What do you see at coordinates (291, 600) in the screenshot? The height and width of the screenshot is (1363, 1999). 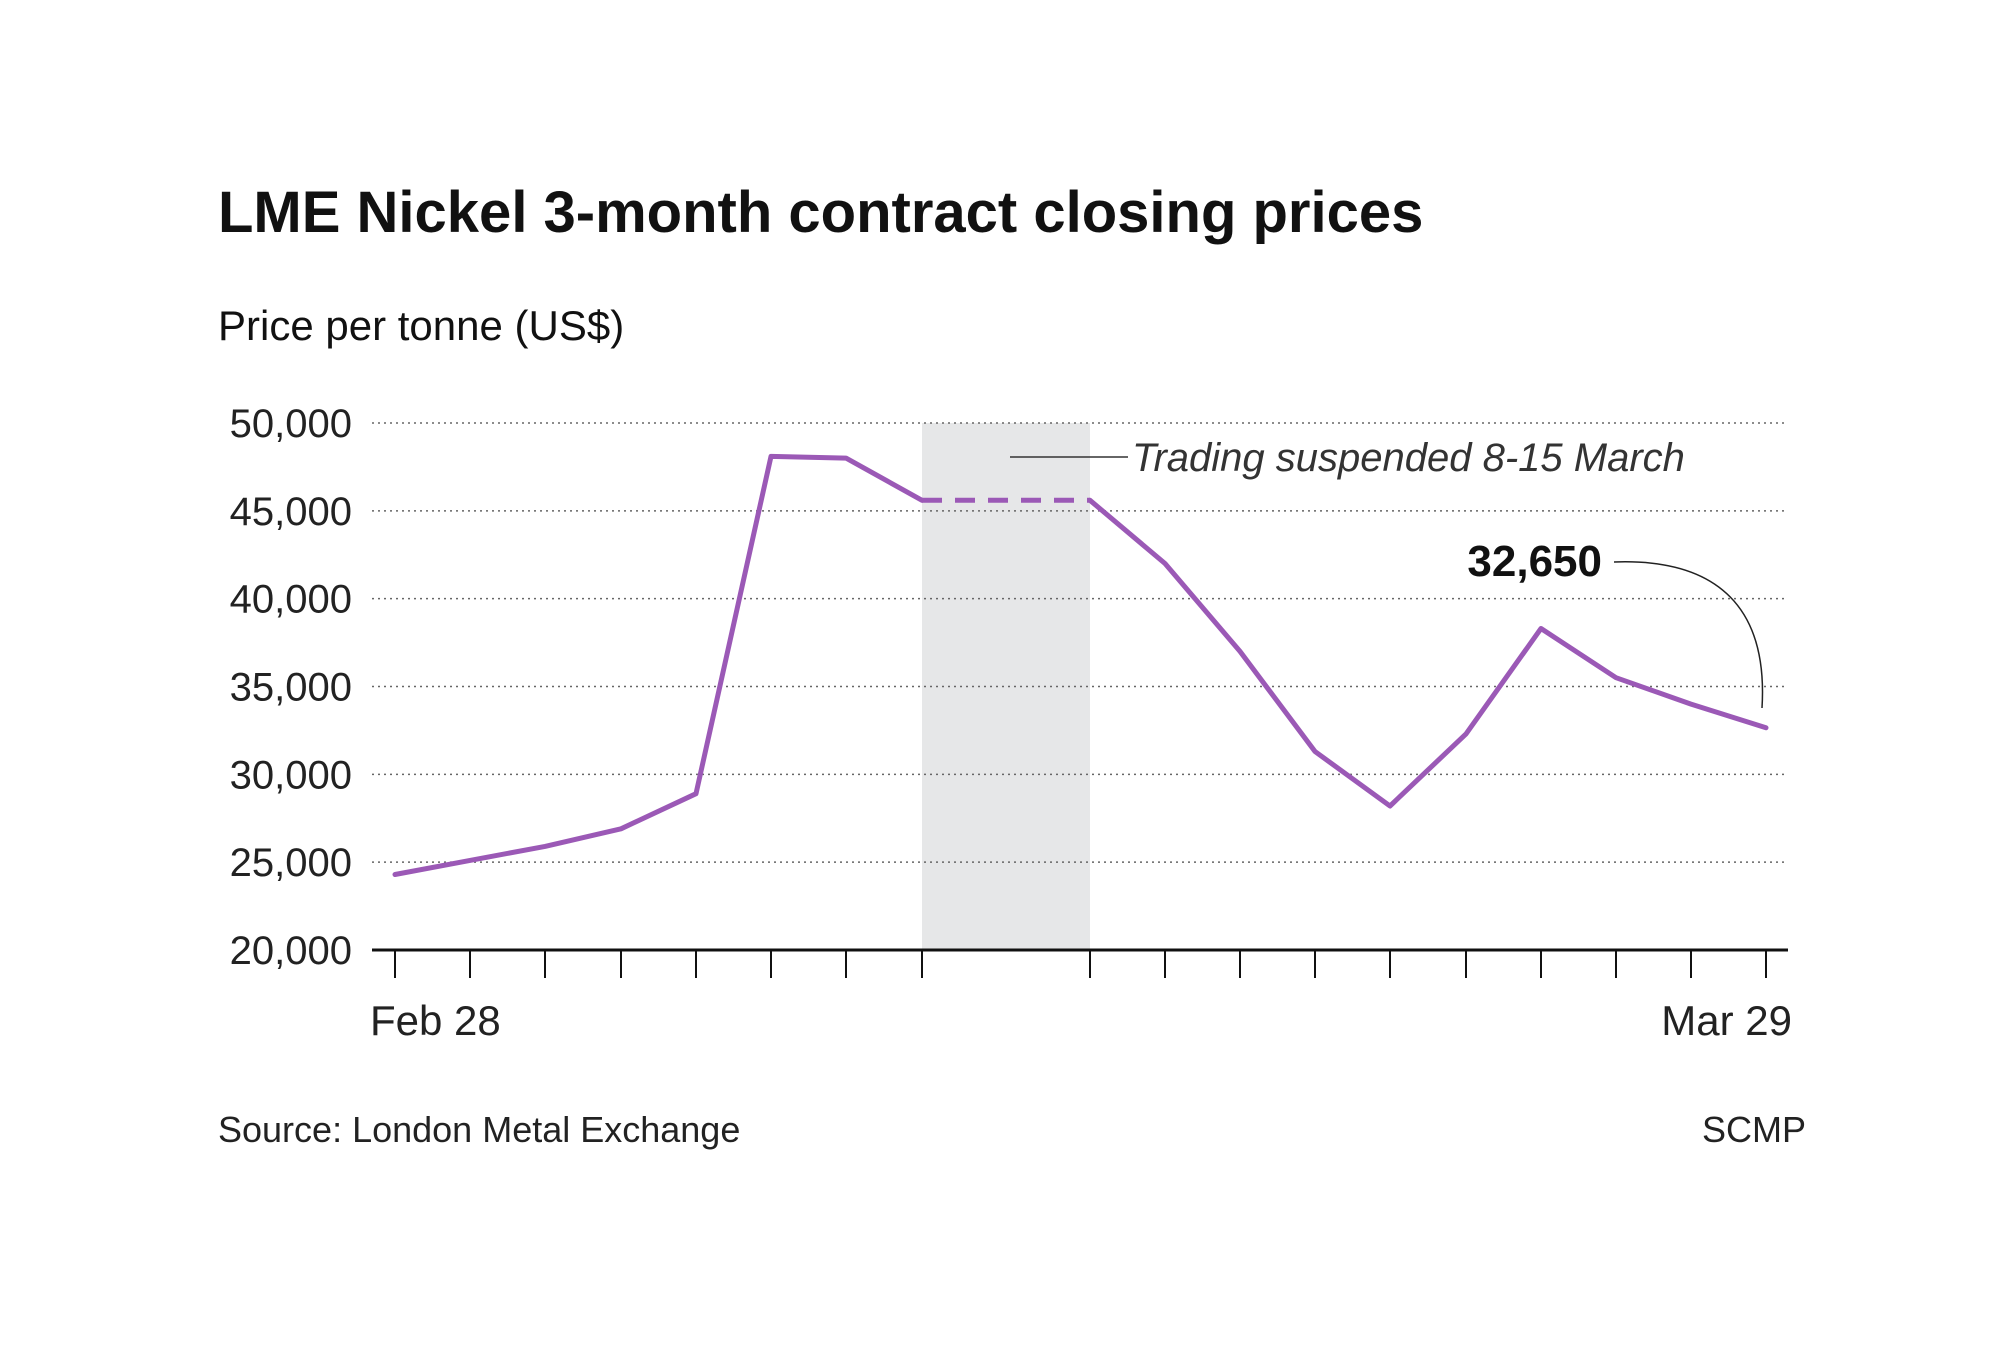 I see `y-tick-label: 40,000` at bounding box center [291, 600].